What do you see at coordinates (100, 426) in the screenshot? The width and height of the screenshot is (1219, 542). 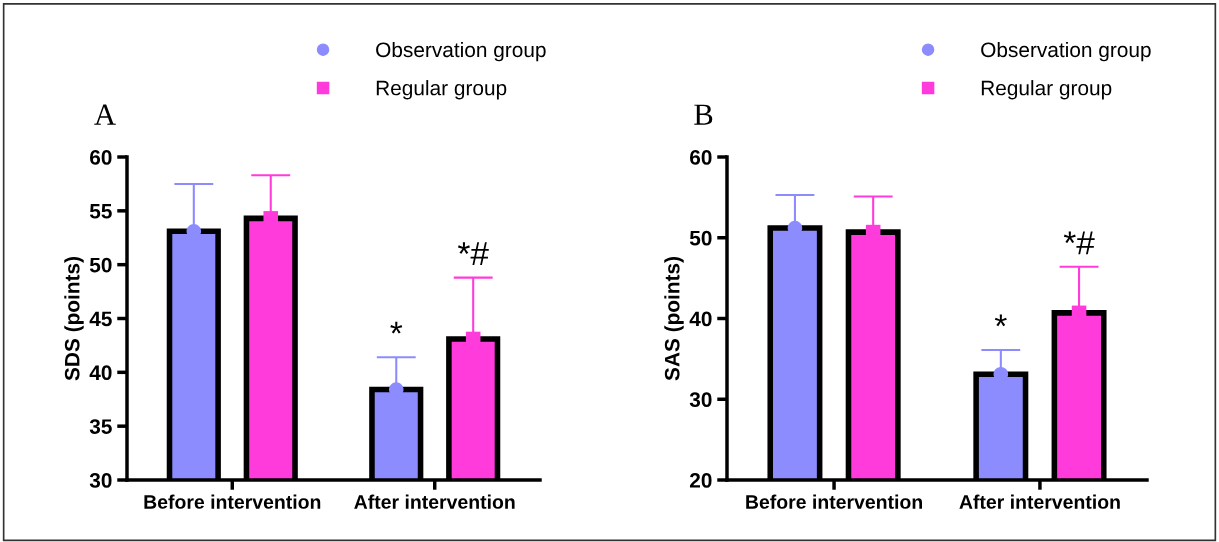 I see `y-tick-label: 35` at bounding box center [100, 426].